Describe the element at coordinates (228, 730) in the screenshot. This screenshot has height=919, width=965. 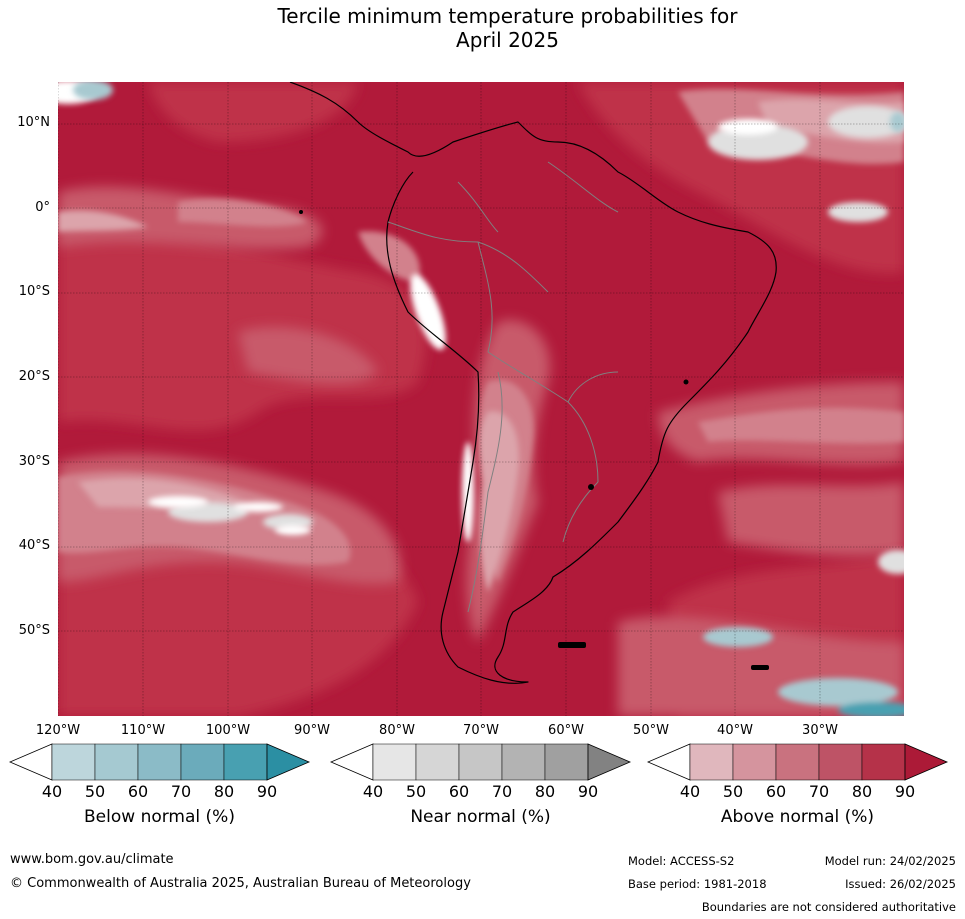
I see `lon-label-100w: 100°W` at that location.